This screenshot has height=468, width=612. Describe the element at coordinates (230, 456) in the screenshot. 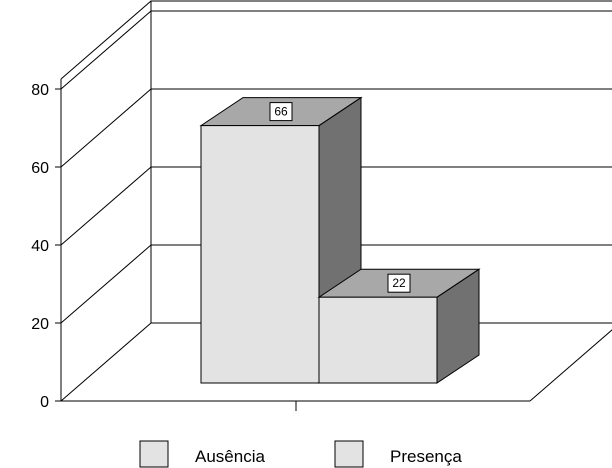

I see `legend-label: Ausência` at that location.